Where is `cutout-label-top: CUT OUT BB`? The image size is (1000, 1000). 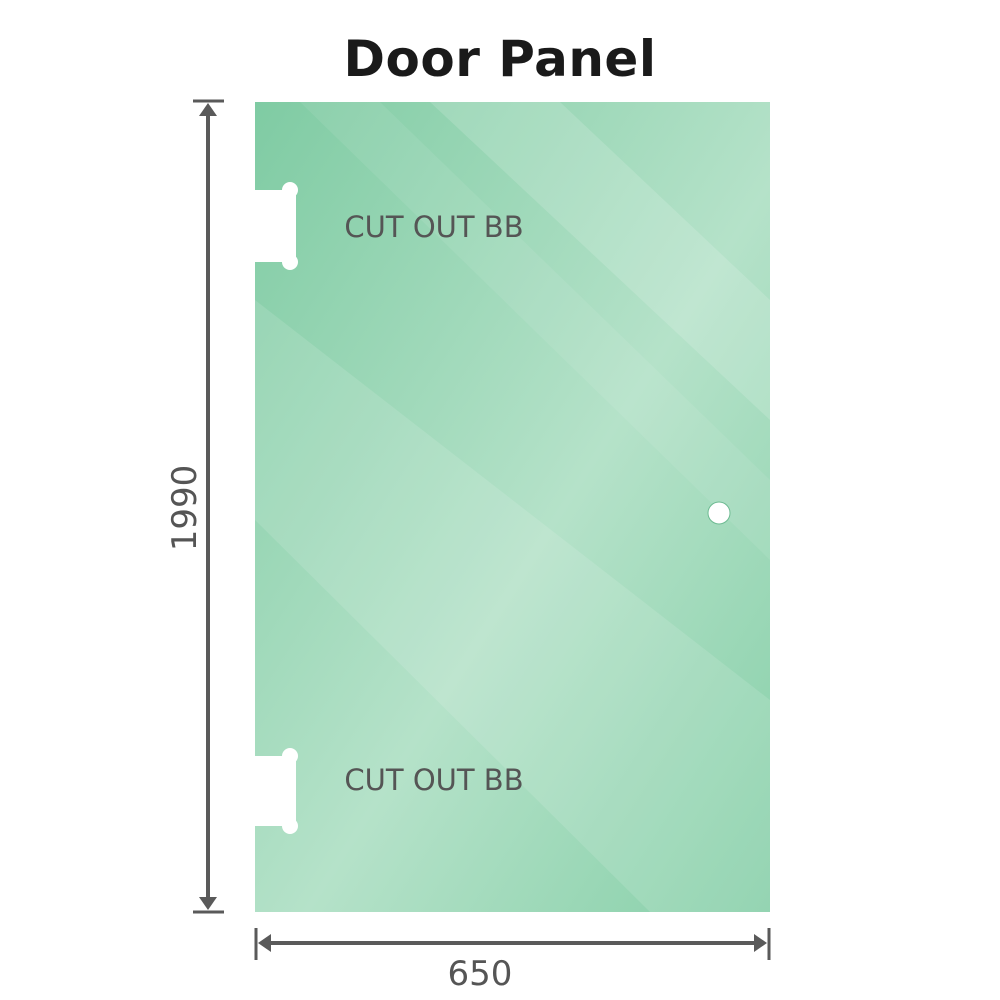
cutout-label-top: CUT OUT BB is located at coordinates (433, 227).